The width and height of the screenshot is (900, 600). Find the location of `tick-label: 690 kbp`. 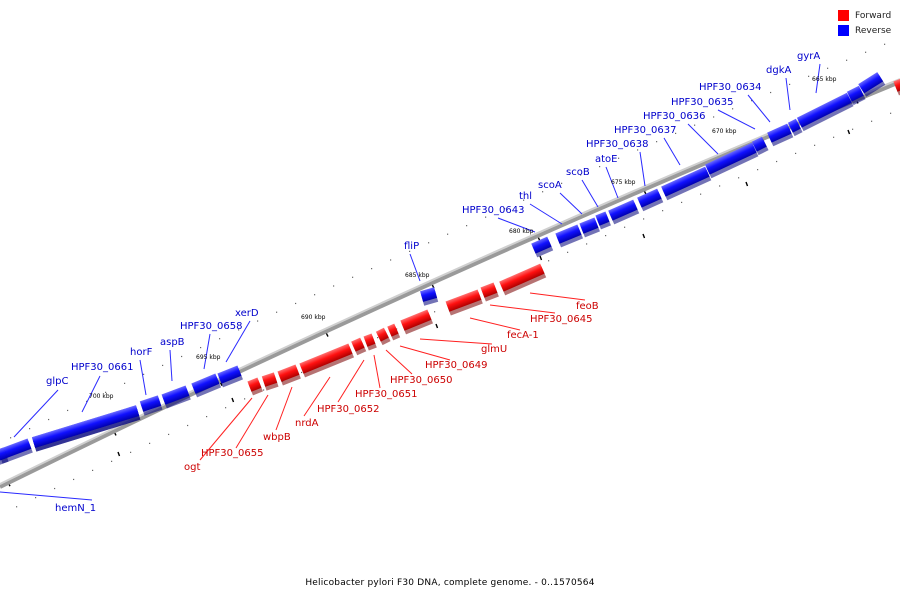

tick-label: 690 kbp is located at coordinates (313, 317).